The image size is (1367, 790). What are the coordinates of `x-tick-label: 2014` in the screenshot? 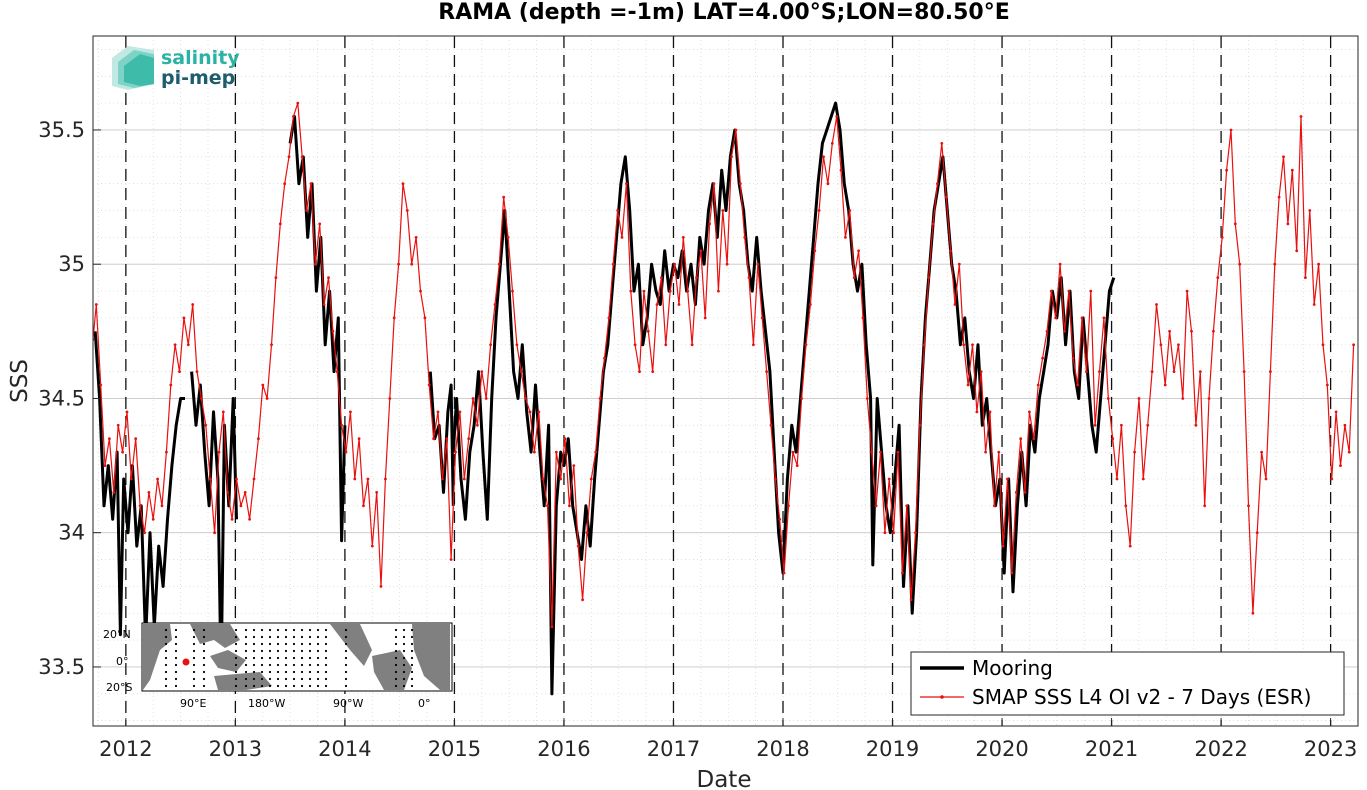 It's located at (344, 749).